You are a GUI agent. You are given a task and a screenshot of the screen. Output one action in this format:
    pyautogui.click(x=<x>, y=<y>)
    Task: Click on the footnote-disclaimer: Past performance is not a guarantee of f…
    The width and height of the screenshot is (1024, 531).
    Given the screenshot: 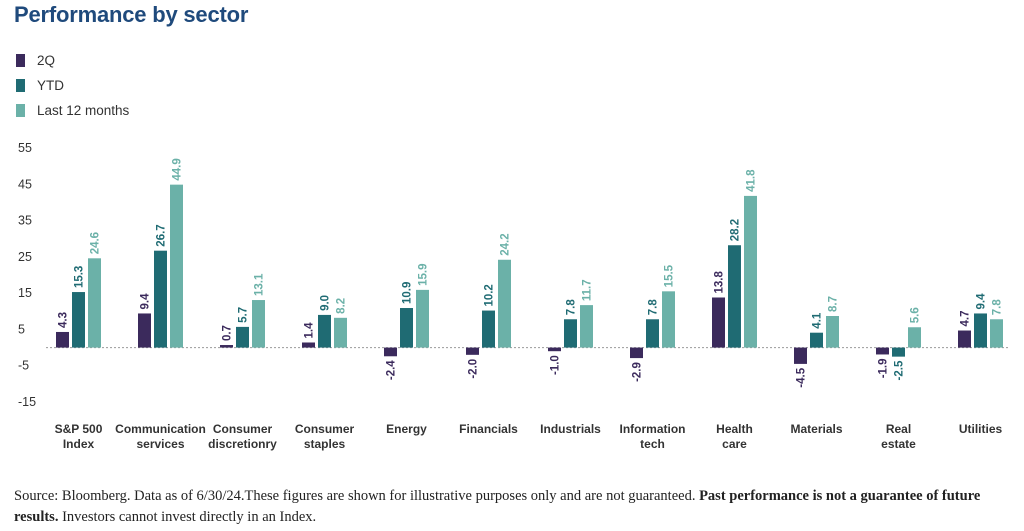 What is the action you would take?
    pyautogui.click(x=497, y=506)
    